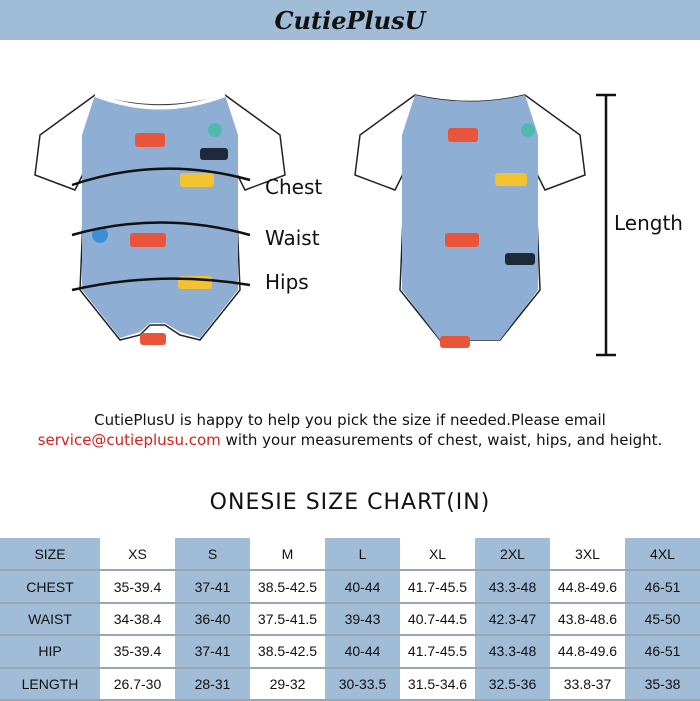  Describe the element at coordinates (662, 619) in the screenshot. I see `table-cell: 45-50` at that location.